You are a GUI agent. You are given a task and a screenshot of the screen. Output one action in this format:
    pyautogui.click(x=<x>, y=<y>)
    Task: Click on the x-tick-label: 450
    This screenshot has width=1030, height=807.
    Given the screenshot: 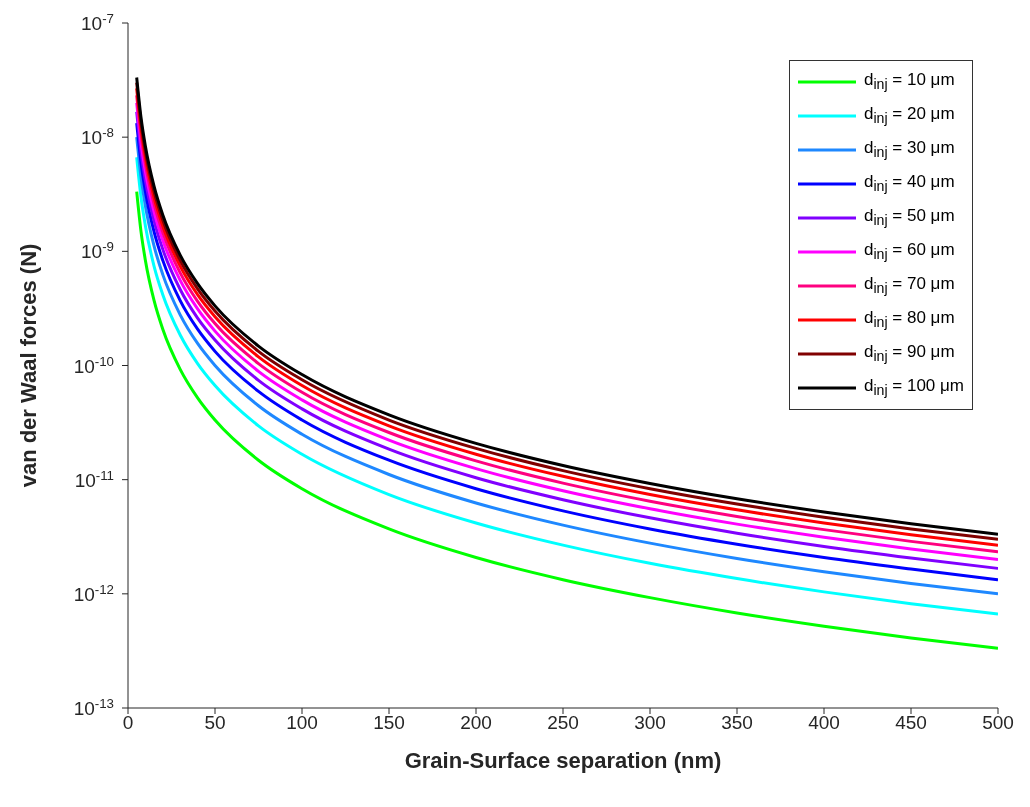 What is the action you would take?
    pyautogui.click(x=911, y=723)
    